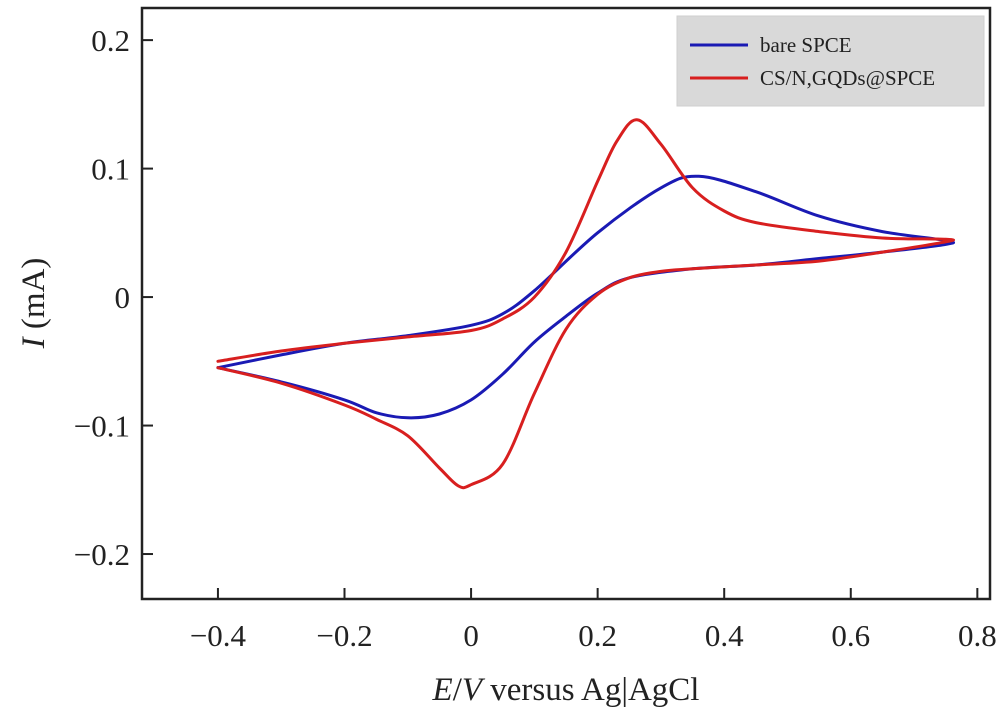 The height and width of the screenshot is (716, 1000). What do you see at coordinates (110, 169) in the screenshot?
I see `y-tick-label: 0.1` at bounding box center [110, 169].